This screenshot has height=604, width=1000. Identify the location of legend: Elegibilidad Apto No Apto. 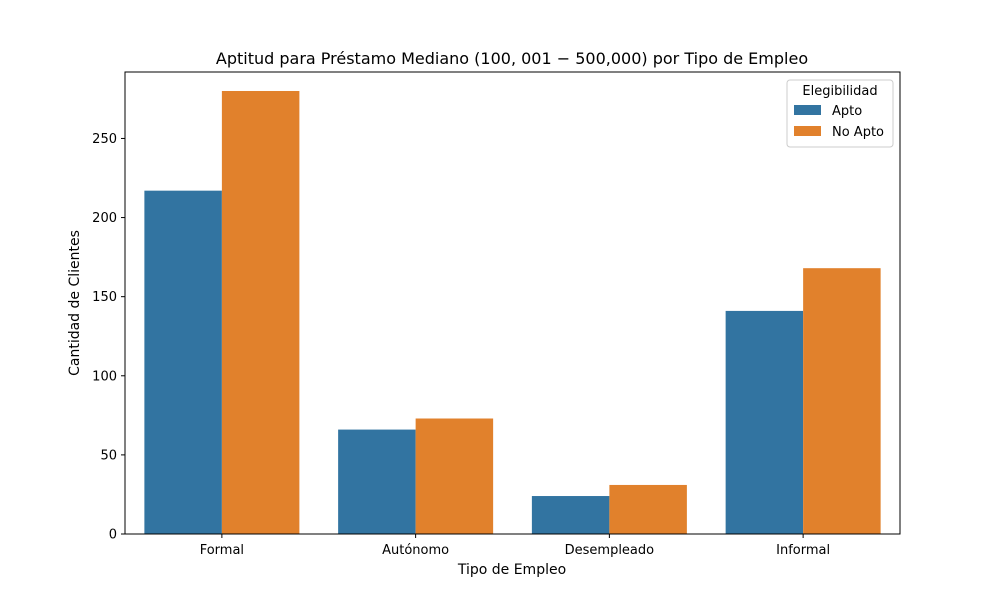
(840, 113).